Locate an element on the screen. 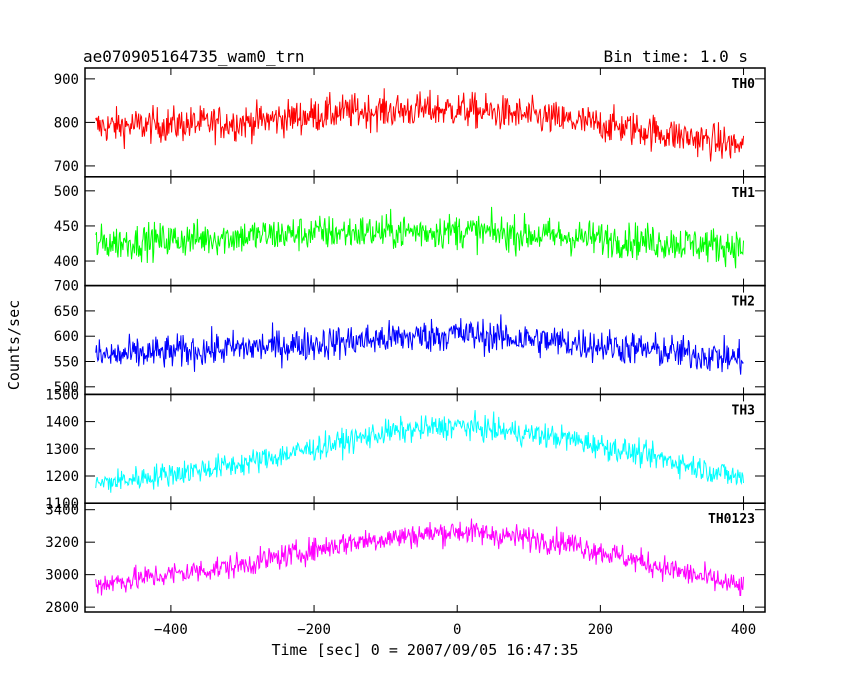  x-tick-label: 200 is located at coordinates (600, 630).